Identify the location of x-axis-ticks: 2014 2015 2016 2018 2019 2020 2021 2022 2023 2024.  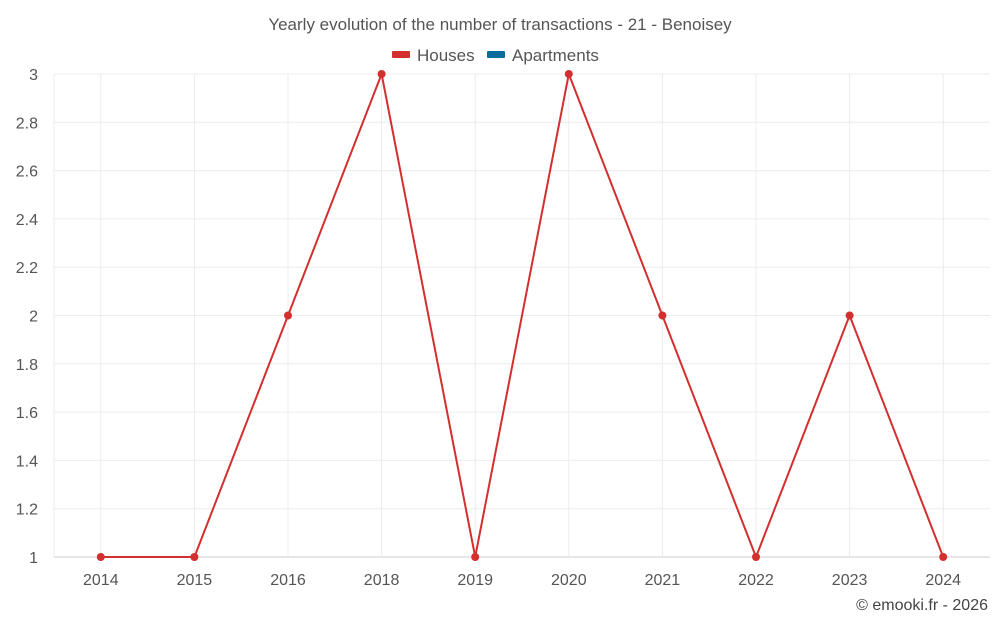
(522, 580).